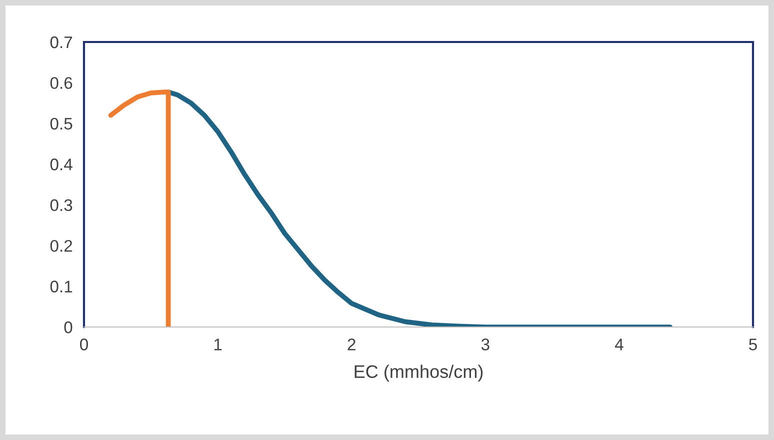 This screenshot has width=774, height=440. What do you see at coordinates (753, 344) in the screenshot?
I see `x-tick-label: 5` at bounding box center [753, 344].